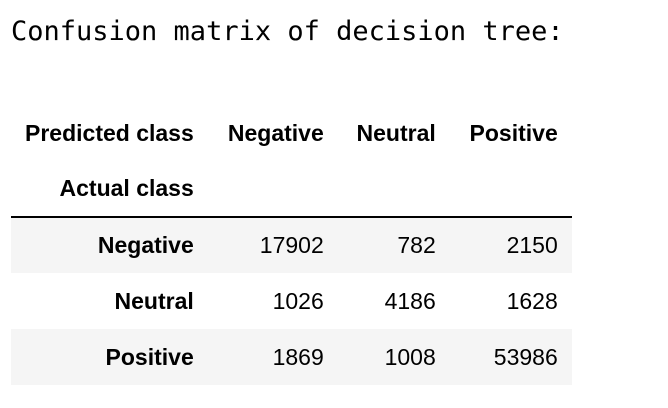 The width and height of the screenshot is (668, 408). Describe the element at coordinates (532, 245) in the screenshot. I see `table-cell: 2150` at that location.